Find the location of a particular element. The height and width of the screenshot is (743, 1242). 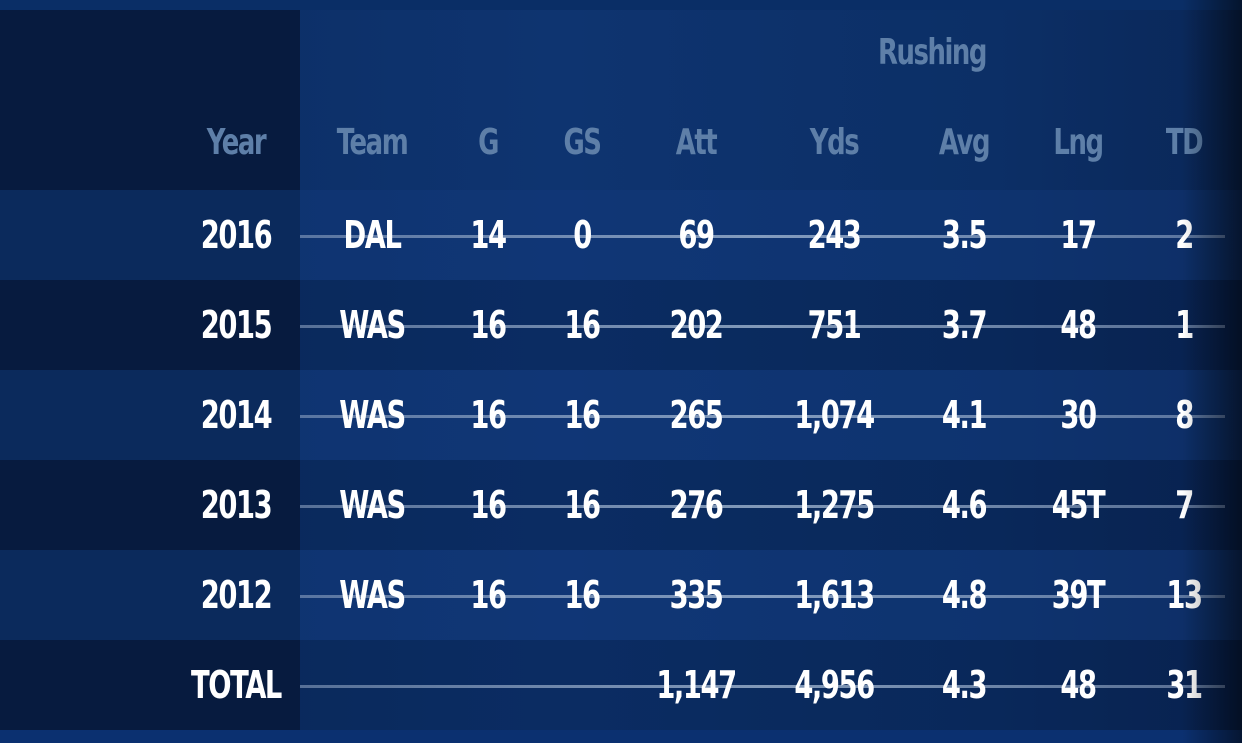

column-header-lng: Lng is located at coordinates (1078, 142).